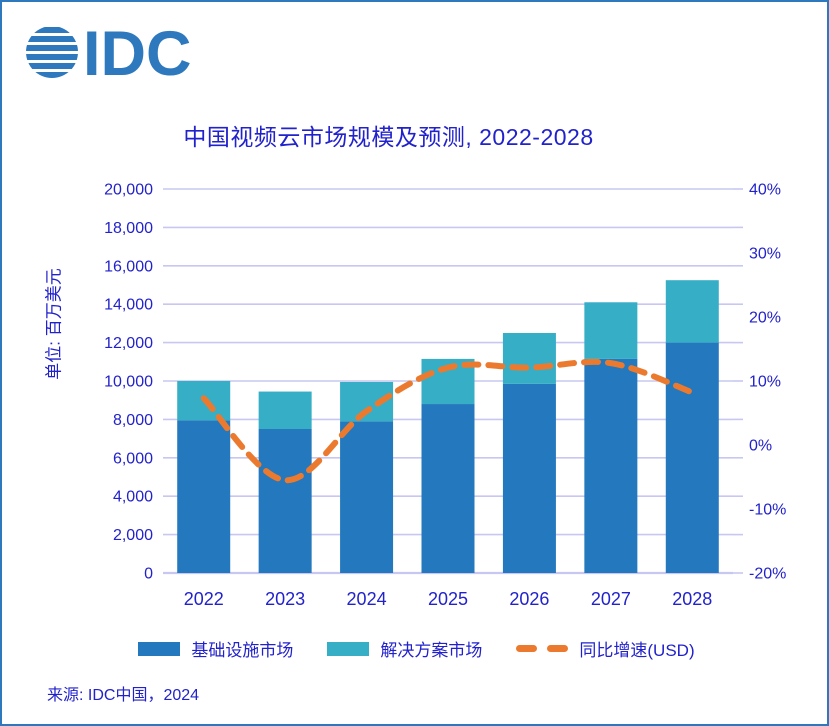 The height and width of the screenshot is (726, 829). I want to click on left-axis-tick-label: 4,000, so click(133, 497).